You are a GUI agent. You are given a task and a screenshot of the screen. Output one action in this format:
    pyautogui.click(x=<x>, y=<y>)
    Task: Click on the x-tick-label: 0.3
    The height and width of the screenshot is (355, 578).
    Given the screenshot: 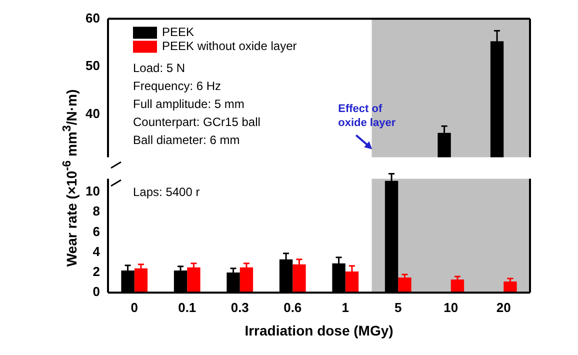 What is the action you would take?
    pyautogui.click(x=239, y=307)
    